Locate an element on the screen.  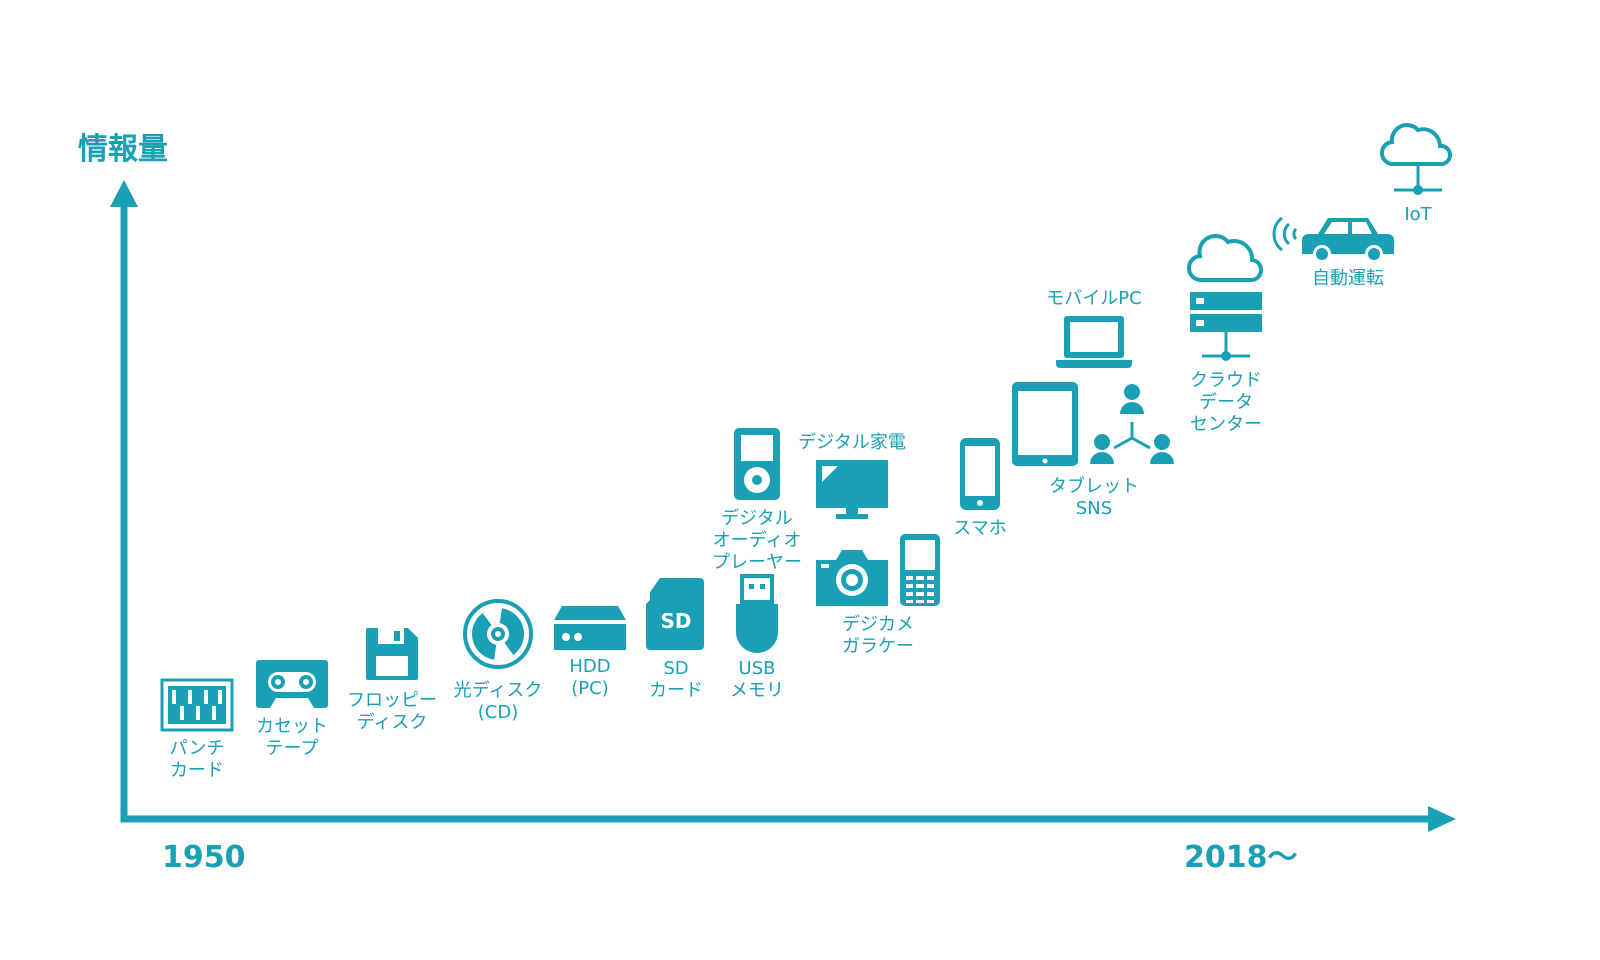
iot-label: IoT is located at coordinates (1418, 214).